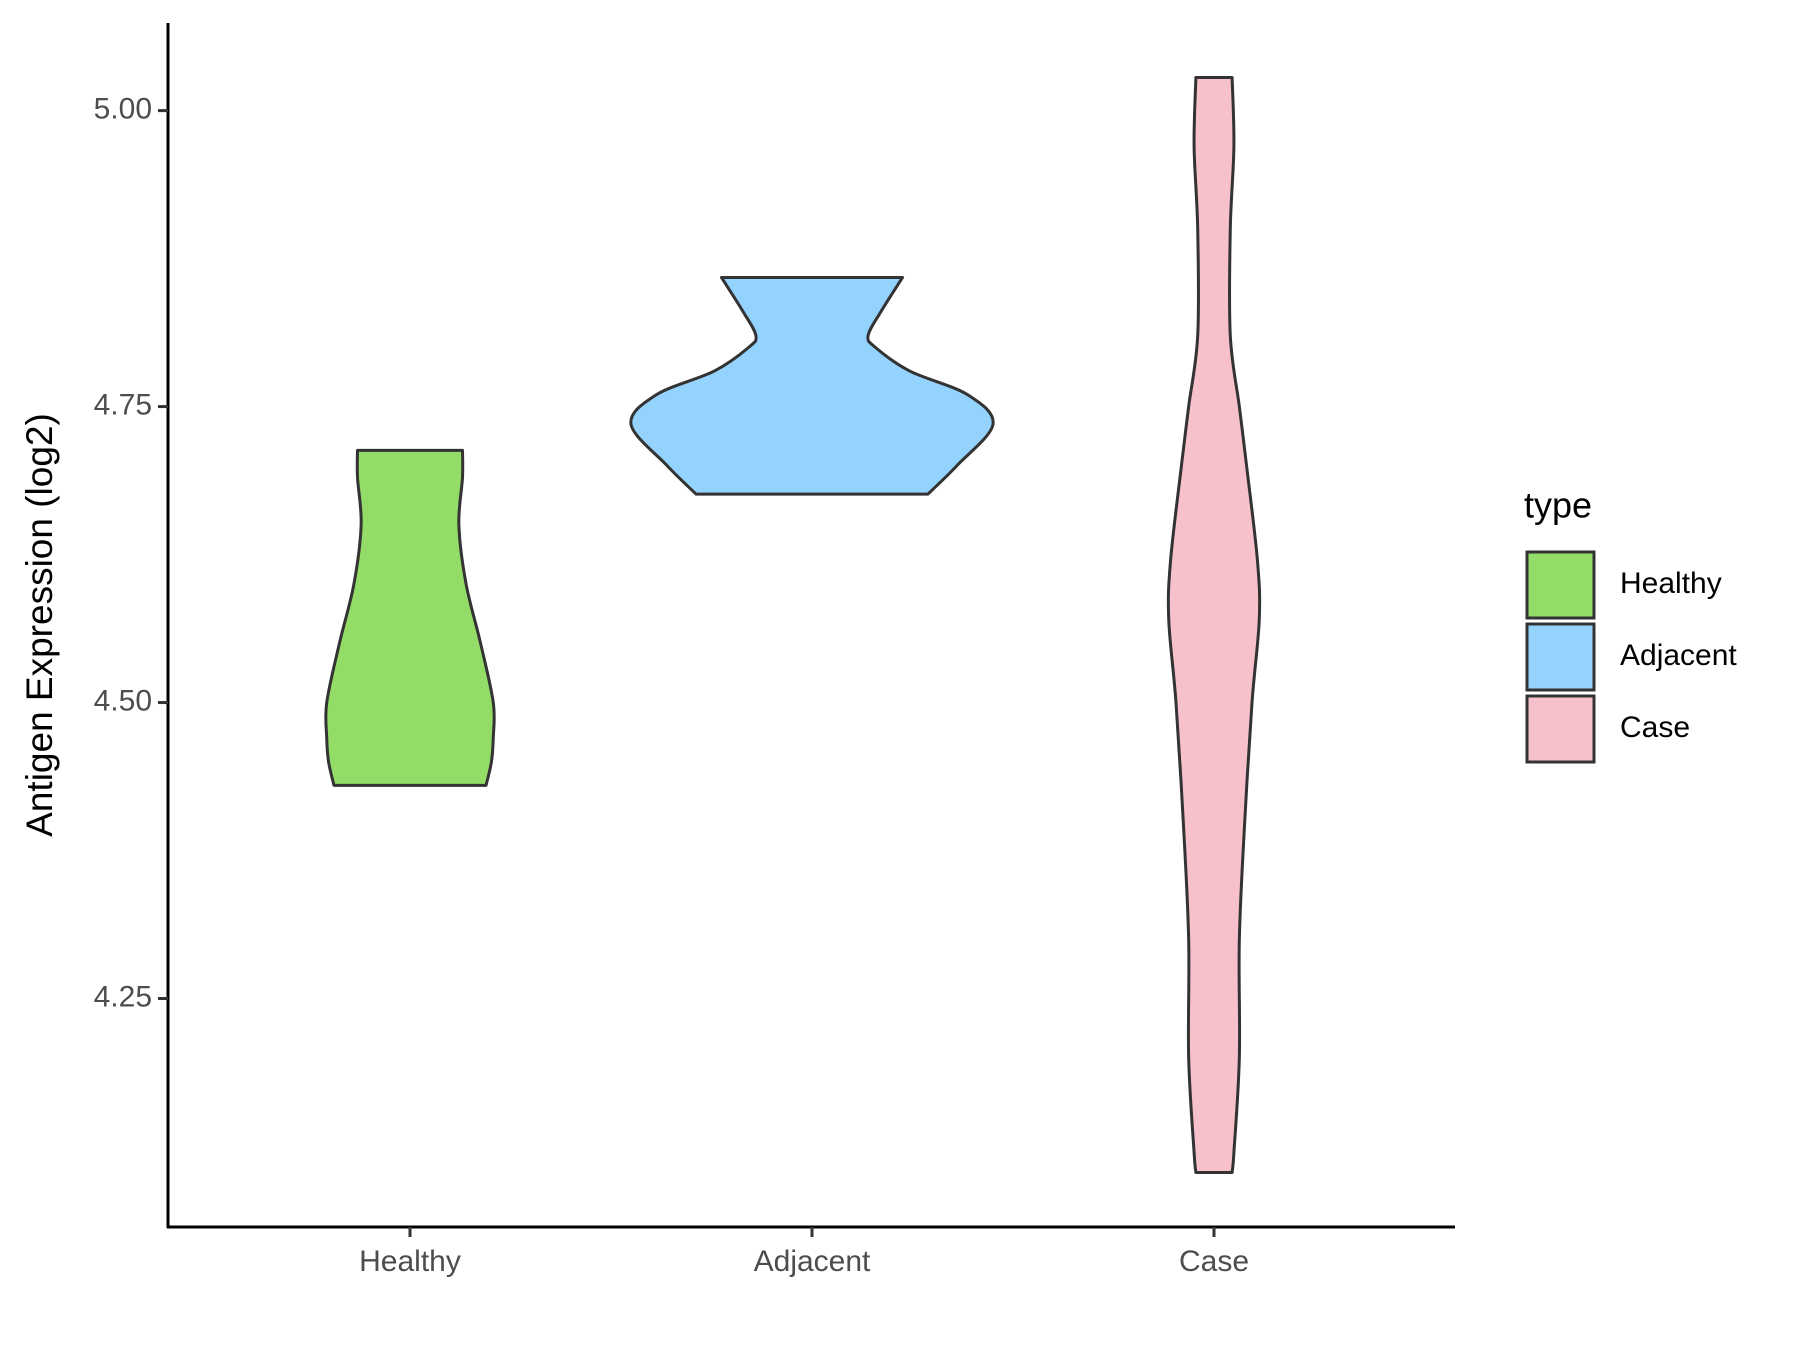  Describe the element at coordinates (123, 996) in the screenshot. I see `y-tick-label: 4.25` at that location.